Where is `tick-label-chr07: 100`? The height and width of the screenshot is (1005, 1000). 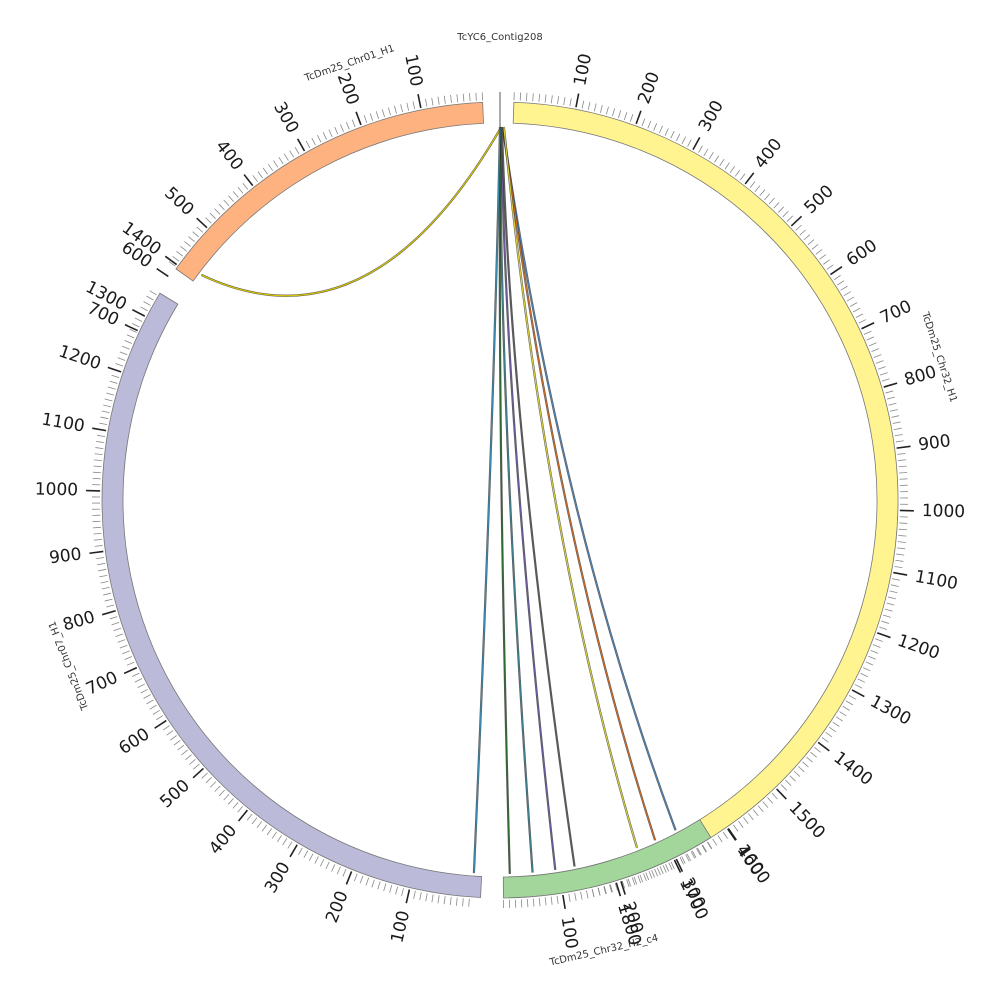 tick-label-chr07: 100 is located at coordinates (400, 927).